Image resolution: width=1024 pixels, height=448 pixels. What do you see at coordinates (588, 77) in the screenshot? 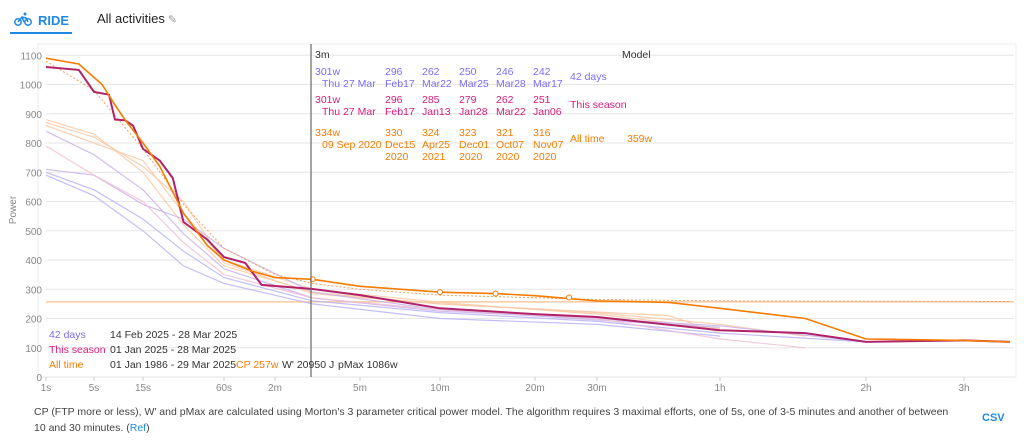
I see `row-label: 42 days` at bounding box center [588, 77].